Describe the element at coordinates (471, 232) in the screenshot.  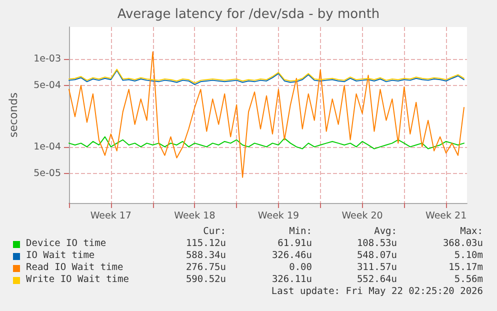
I see `text: Max:` at that location.